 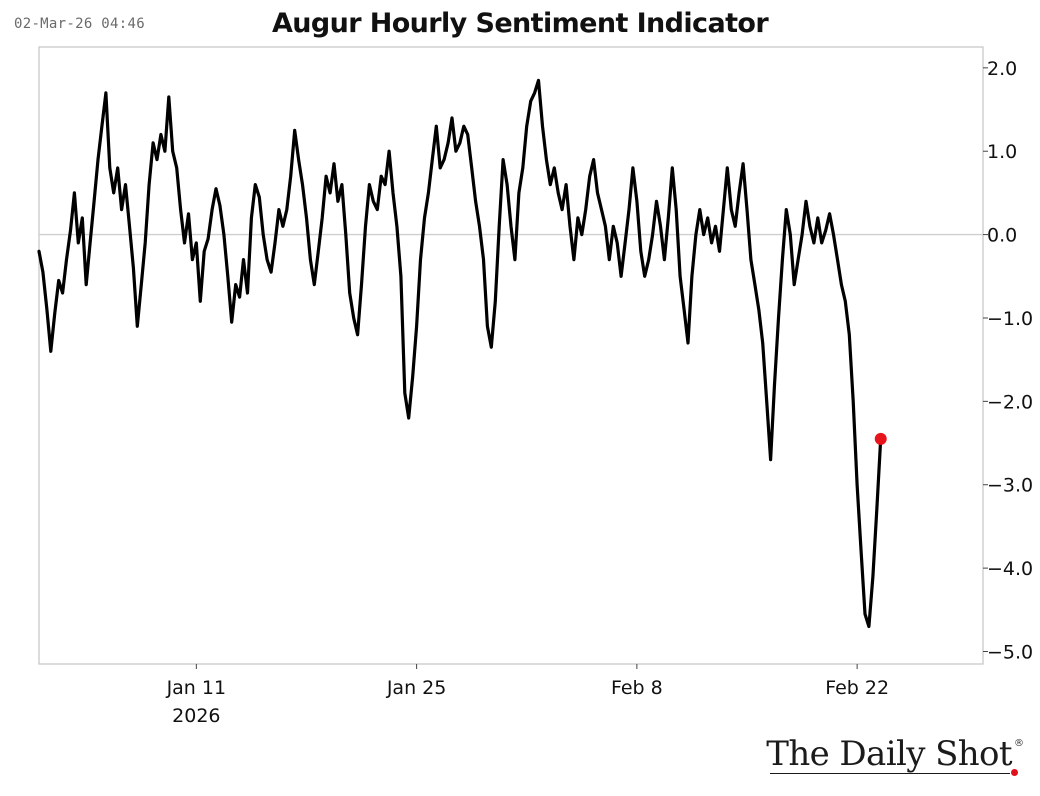 I want to click on x-tick-label: Jan 11, so click(x=196, y=688).